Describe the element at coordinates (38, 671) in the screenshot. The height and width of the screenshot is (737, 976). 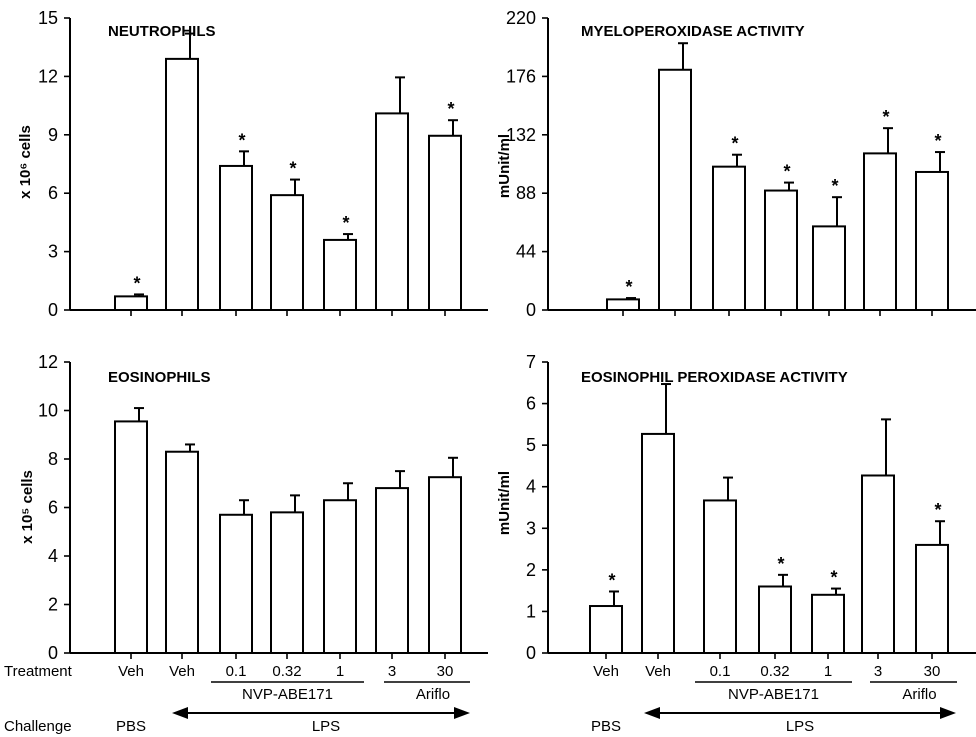
I see `treatment-label: Treatment` at that location.